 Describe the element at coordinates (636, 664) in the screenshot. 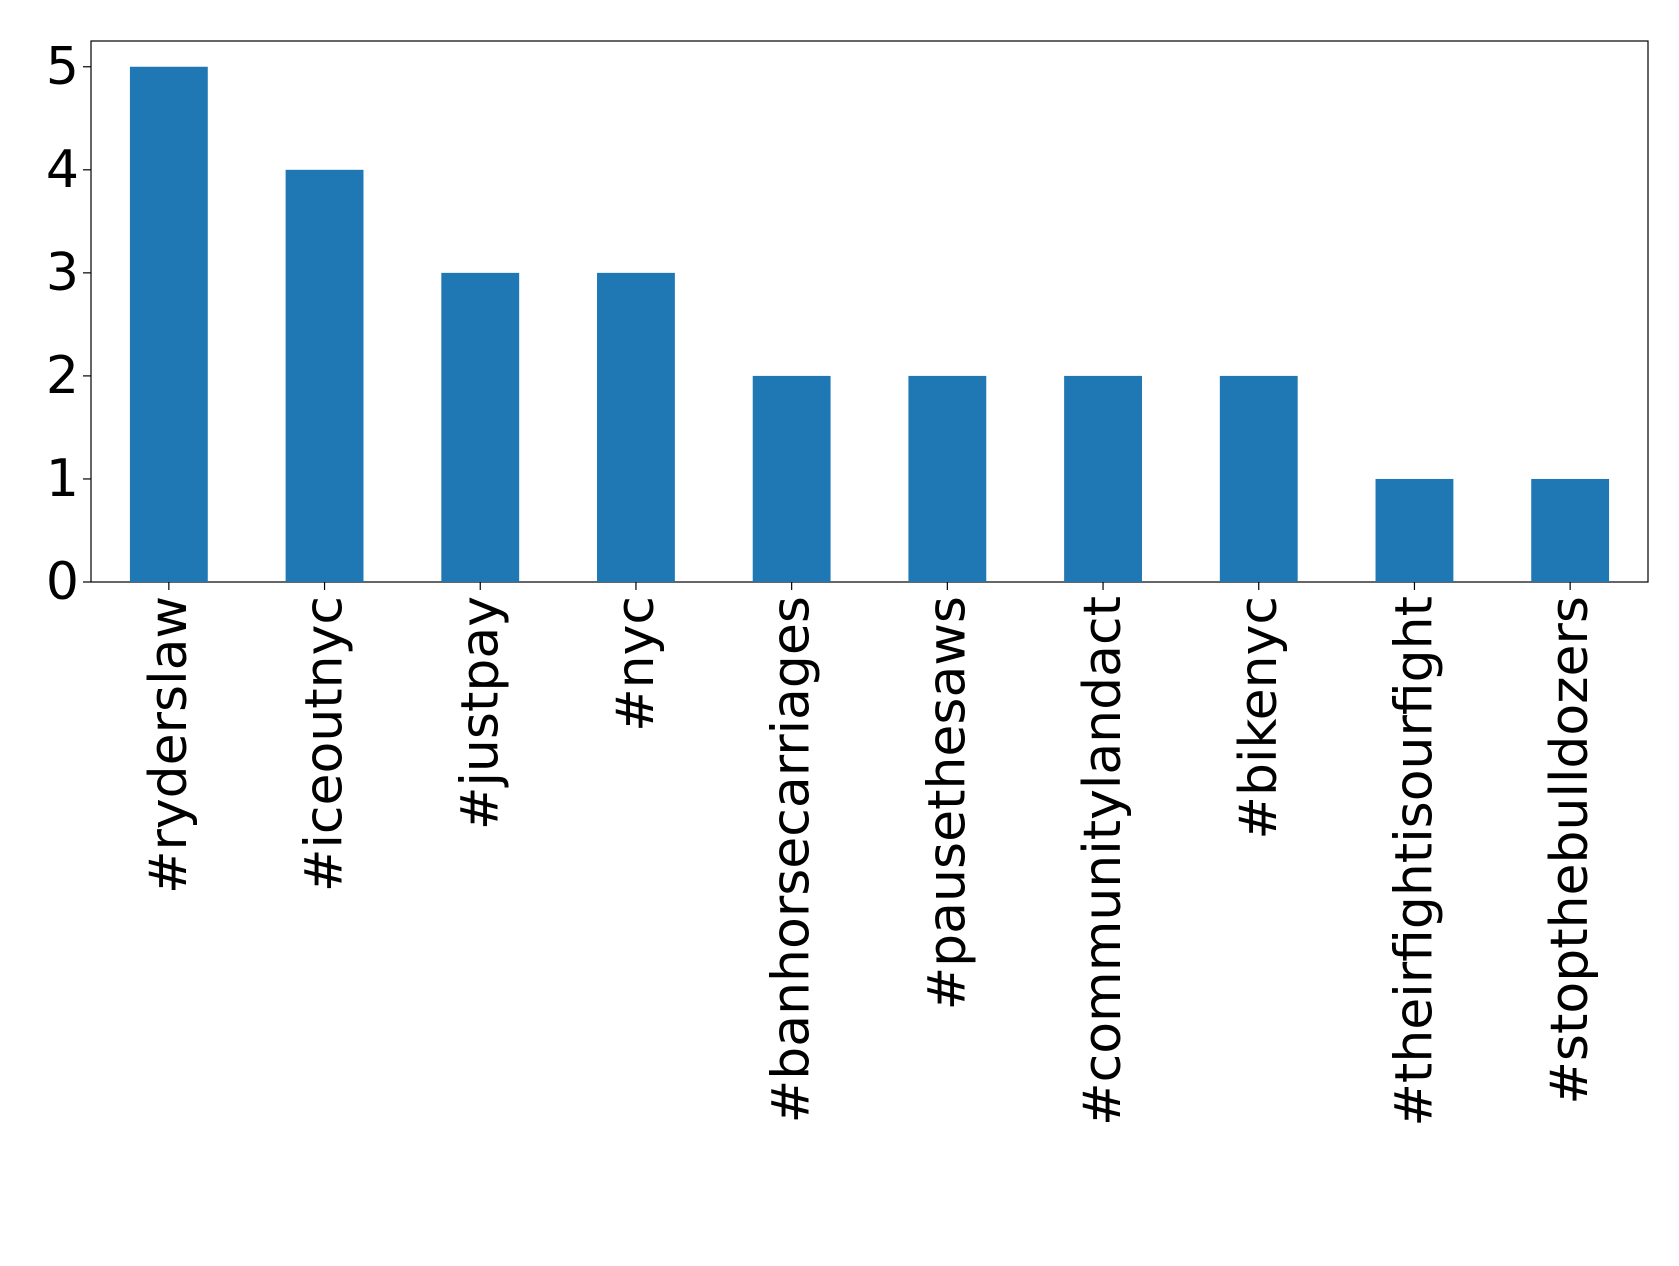

I see `x-tick-label: #nyc` at that location.